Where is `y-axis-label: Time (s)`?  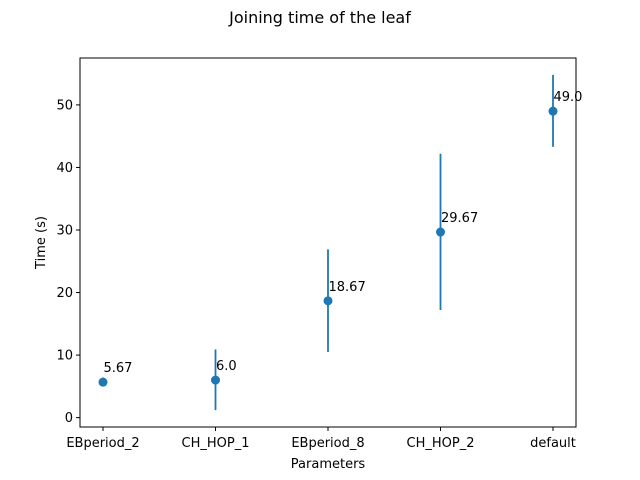 y-axis-label: Time (s) is located at coordinates (41, 243).